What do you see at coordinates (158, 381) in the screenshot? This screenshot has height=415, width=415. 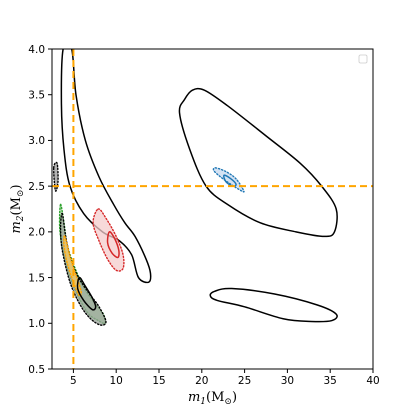 I see `x-tick-label: 15` at bounding box center [158, 381].